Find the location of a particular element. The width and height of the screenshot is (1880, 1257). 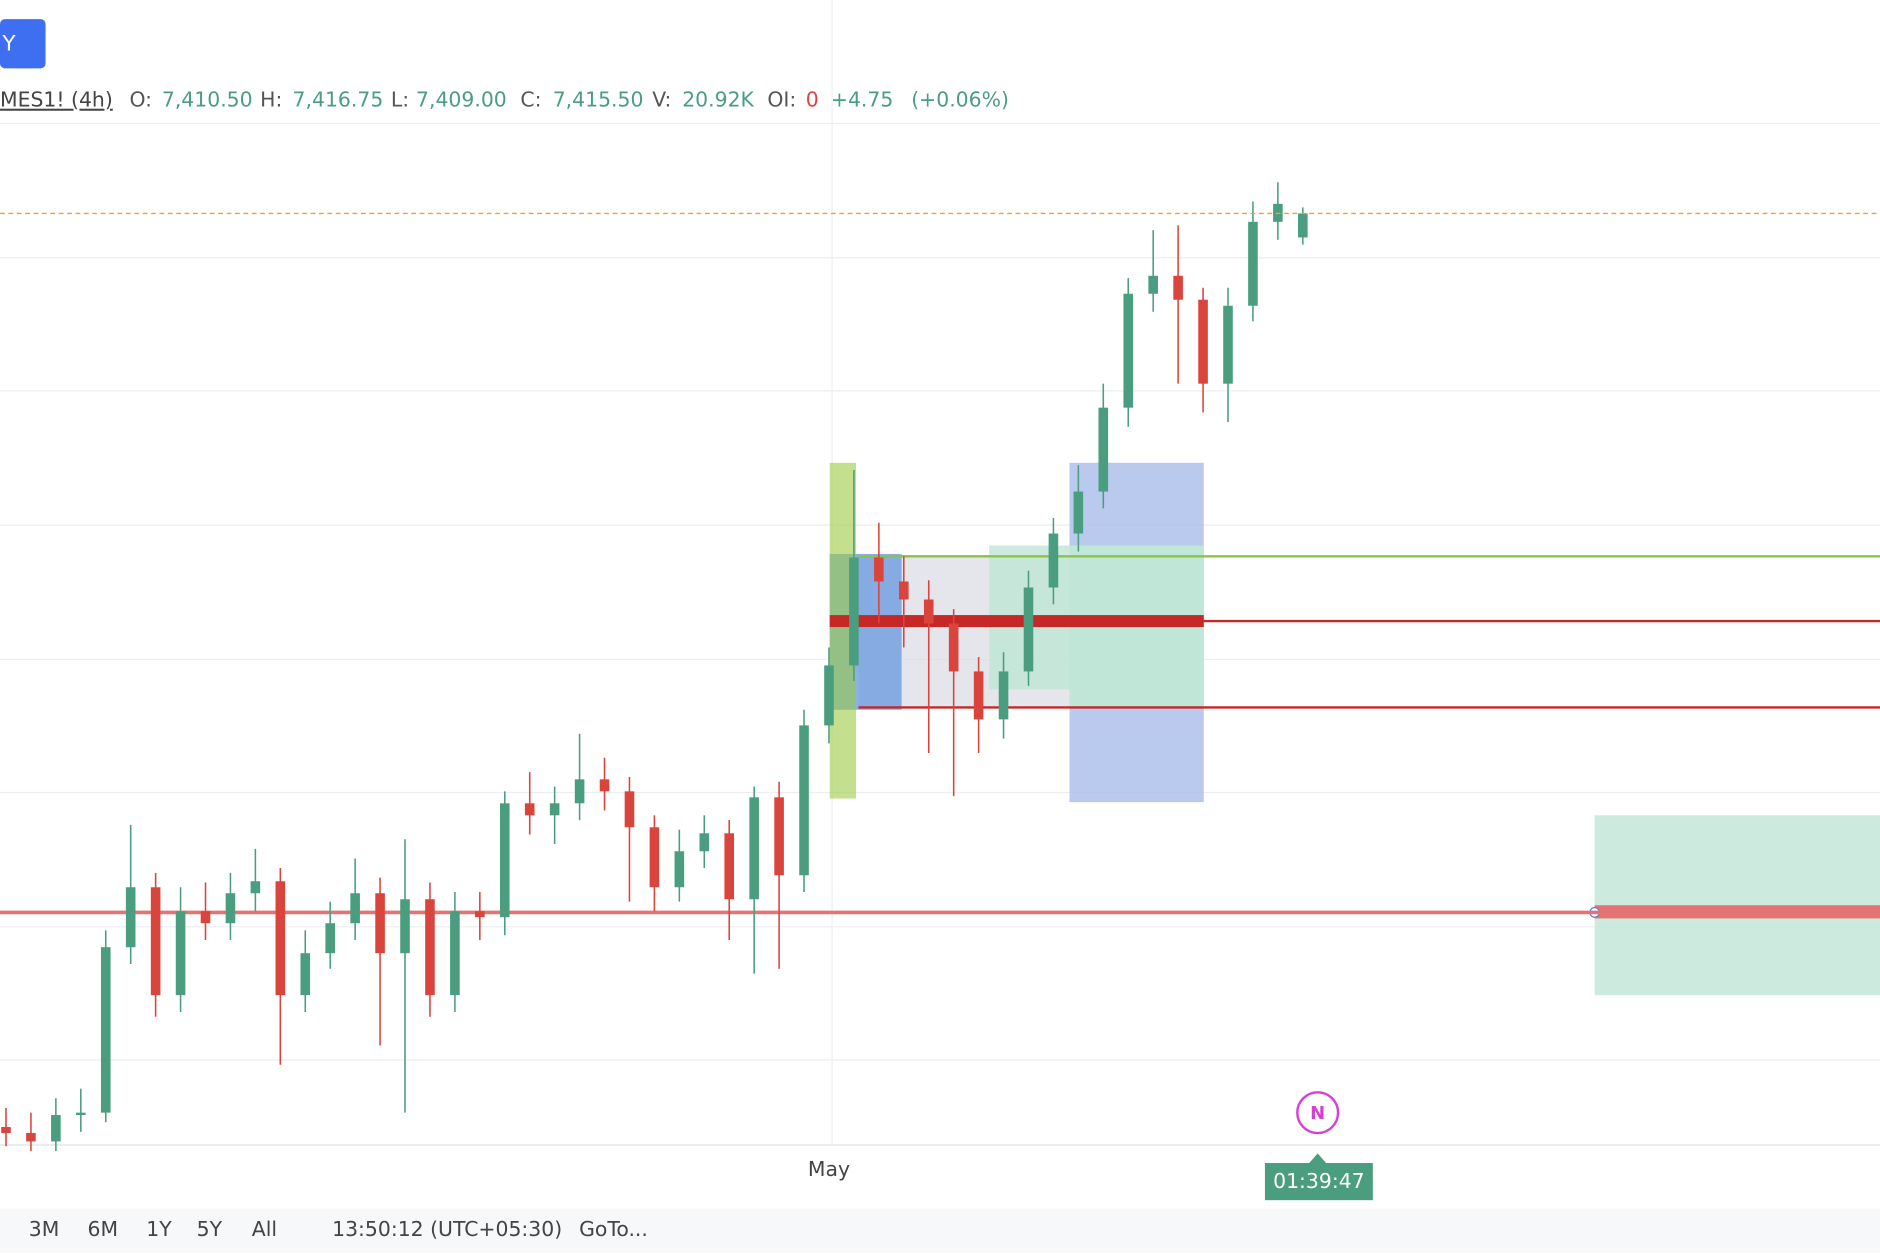

timer-box is located at coordinates (1318, 1182).